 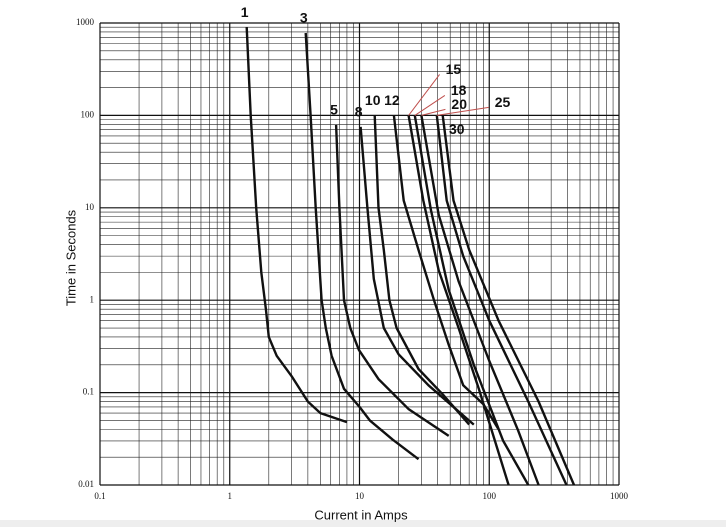 What do you see at coordinates (92, 299) in the screenshot?
I see `y-tick-label: 1` at bounding box center [92, 299].